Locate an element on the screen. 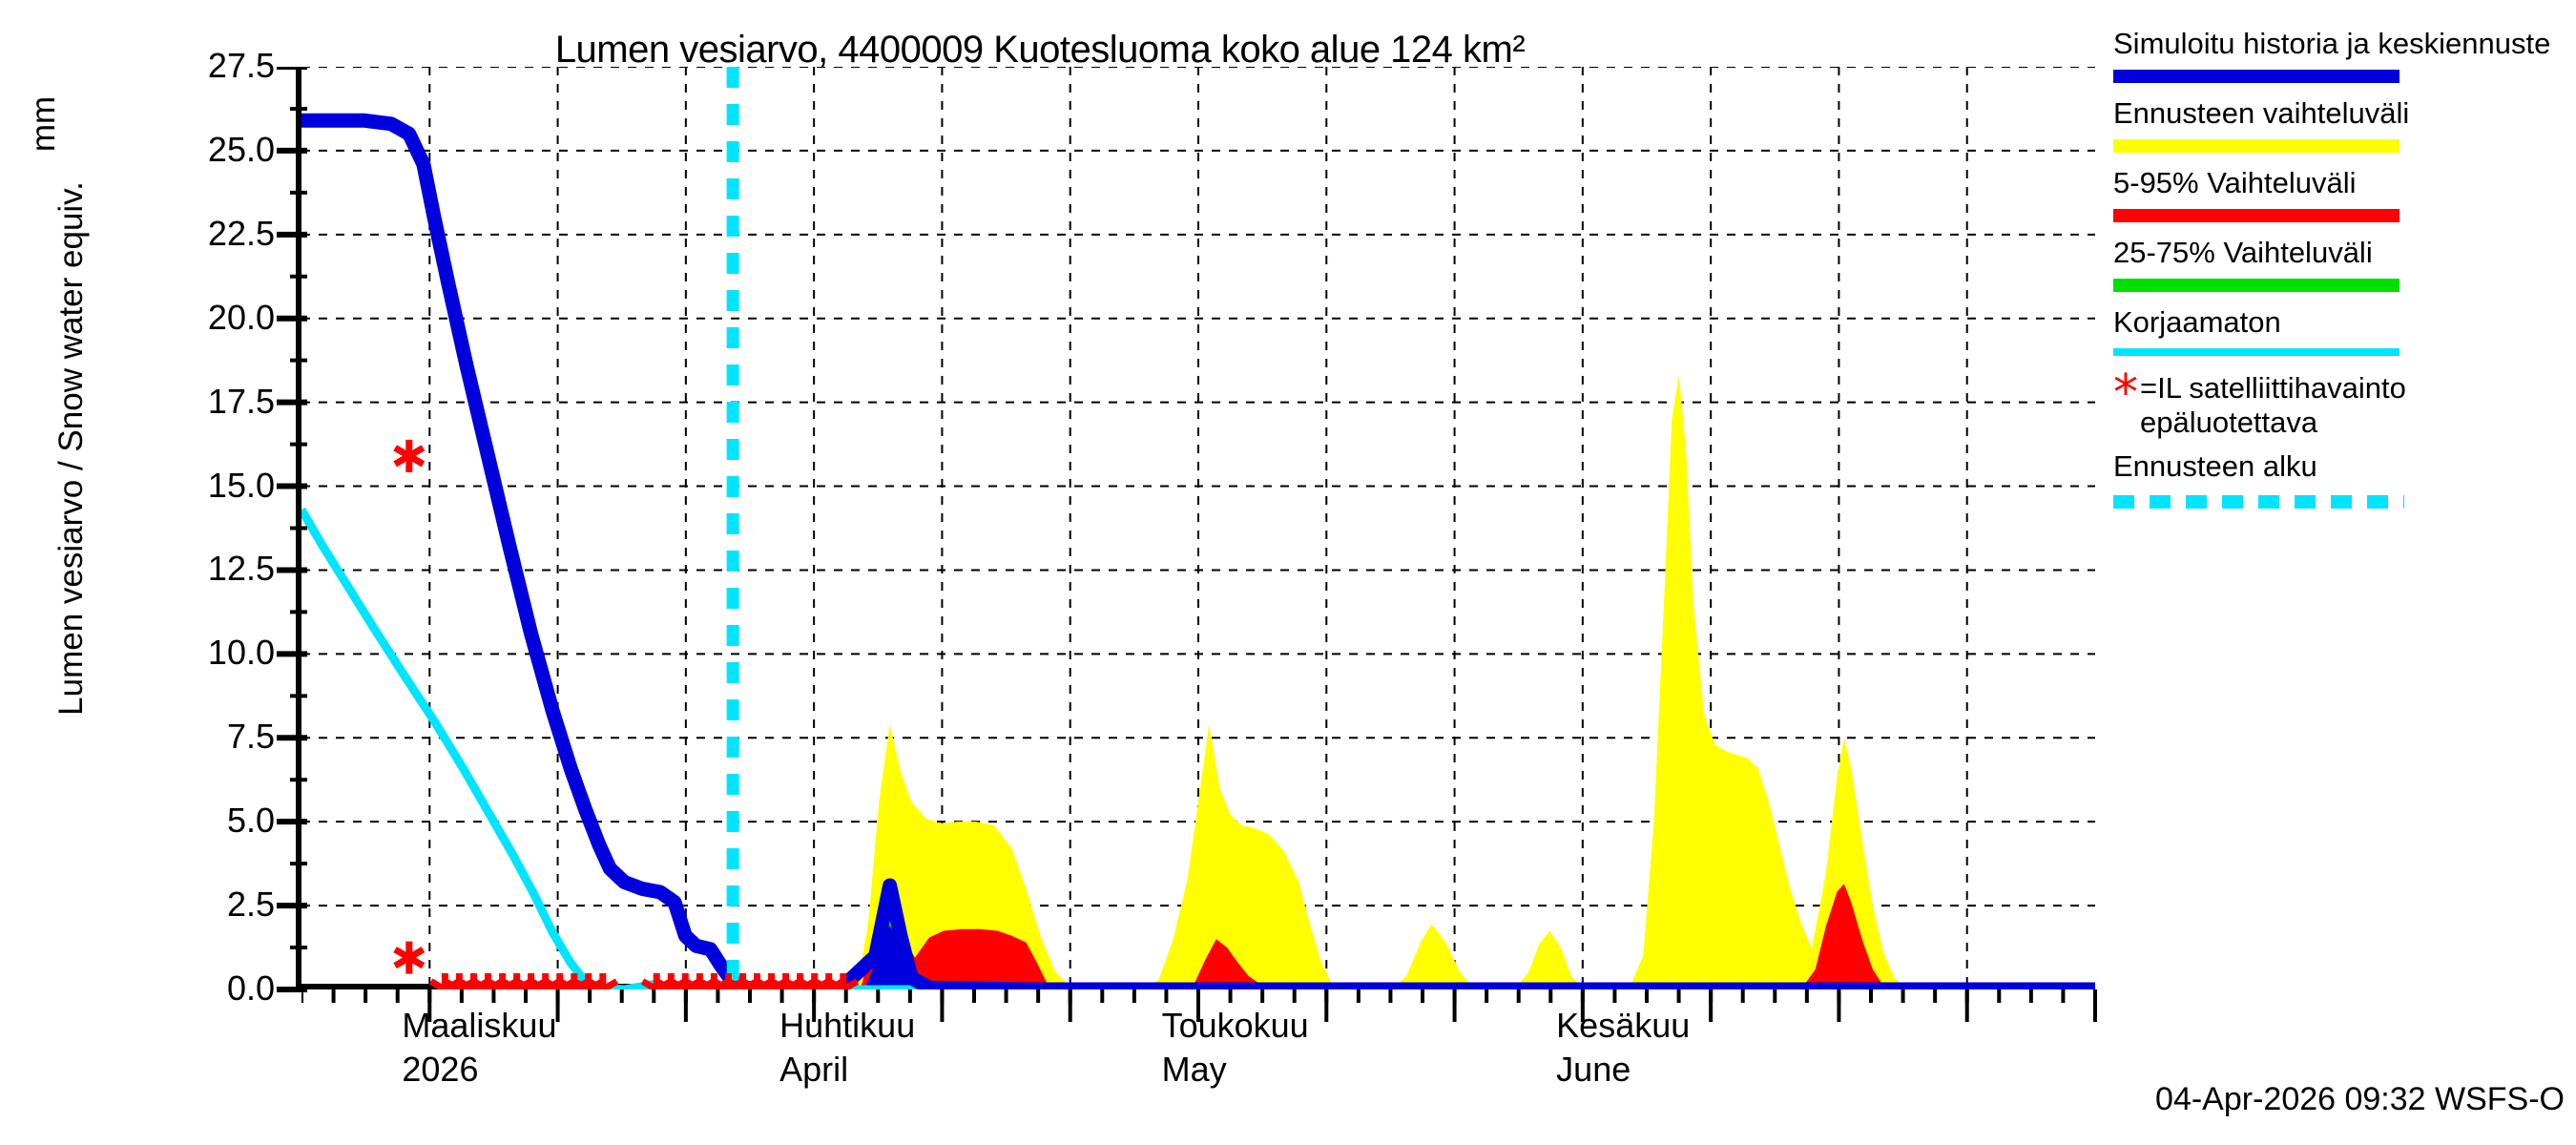  legend-label-satellite-2: epäluotettava is located at coordinates (2229, 422).